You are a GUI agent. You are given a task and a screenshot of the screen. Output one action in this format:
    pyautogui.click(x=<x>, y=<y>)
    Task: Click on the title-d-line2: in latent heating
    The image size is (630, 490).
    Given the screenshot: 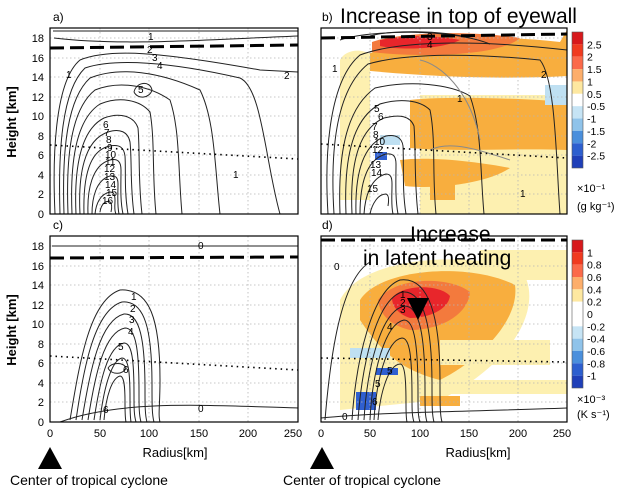 What is the action you would take?
    pyautogui.click(x=437, y=258)
    